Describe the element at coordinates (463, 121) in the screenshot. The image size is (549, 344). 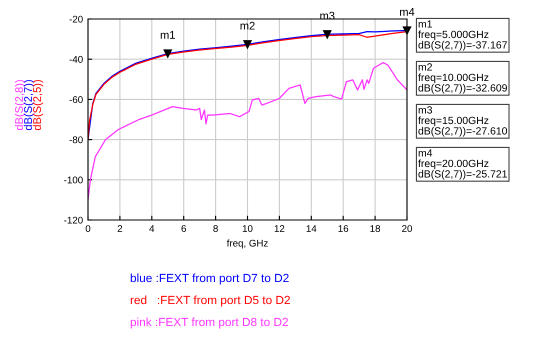
I see `text: m3 freq=15.00GHz dB(S(2,7))=-27.610` at that location.